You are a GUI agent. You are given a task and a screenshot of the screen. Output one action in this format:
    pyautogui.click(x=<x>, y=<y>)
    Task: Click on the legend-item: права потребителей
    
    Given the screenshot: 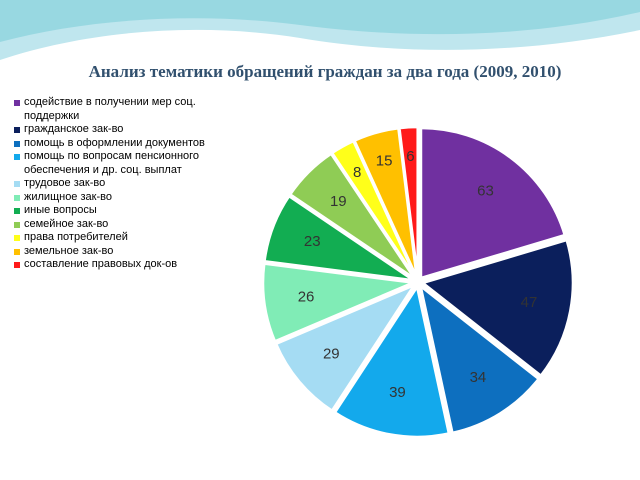 What is the action you would take?
    pyautogui.click(x=128, y=238)
    